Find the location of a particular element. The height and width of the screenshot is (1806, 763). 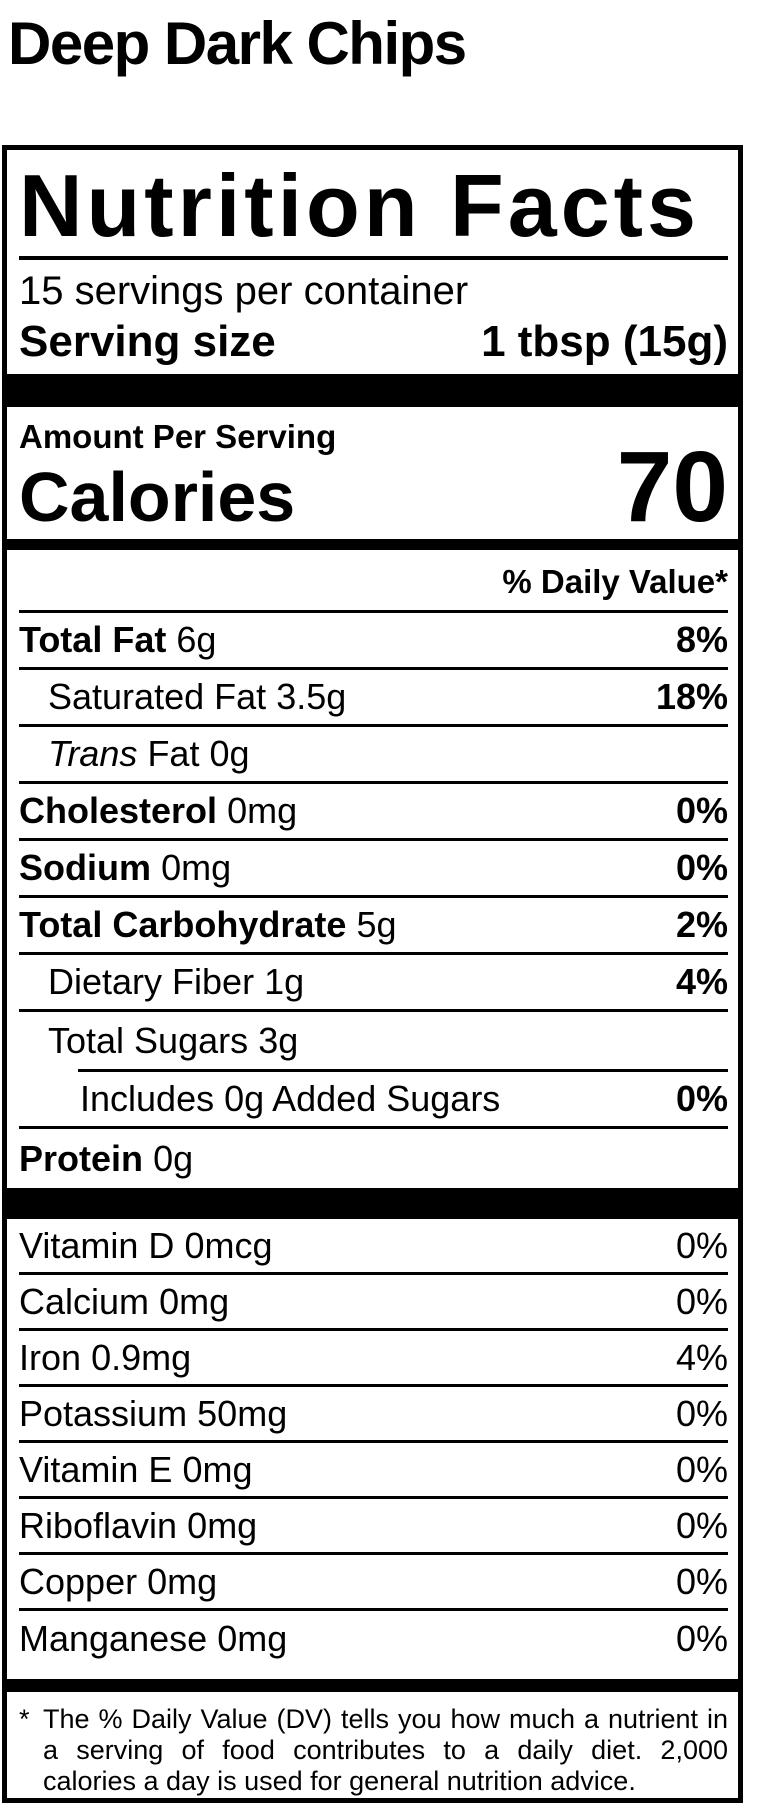

nutrient-amount: 6g is located at coordinates (196, 639).